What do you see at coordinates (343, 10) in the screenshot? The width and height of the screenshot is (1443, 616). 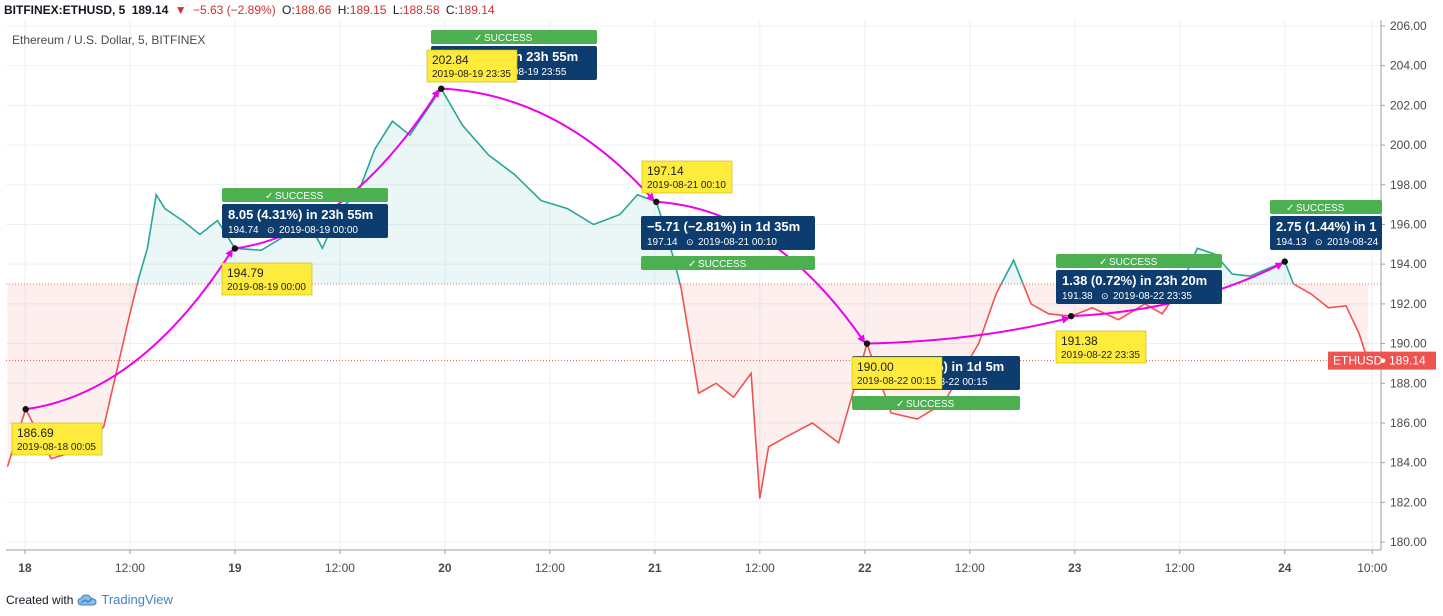 I see `high-label: H:` at bounding box center [343, 10].